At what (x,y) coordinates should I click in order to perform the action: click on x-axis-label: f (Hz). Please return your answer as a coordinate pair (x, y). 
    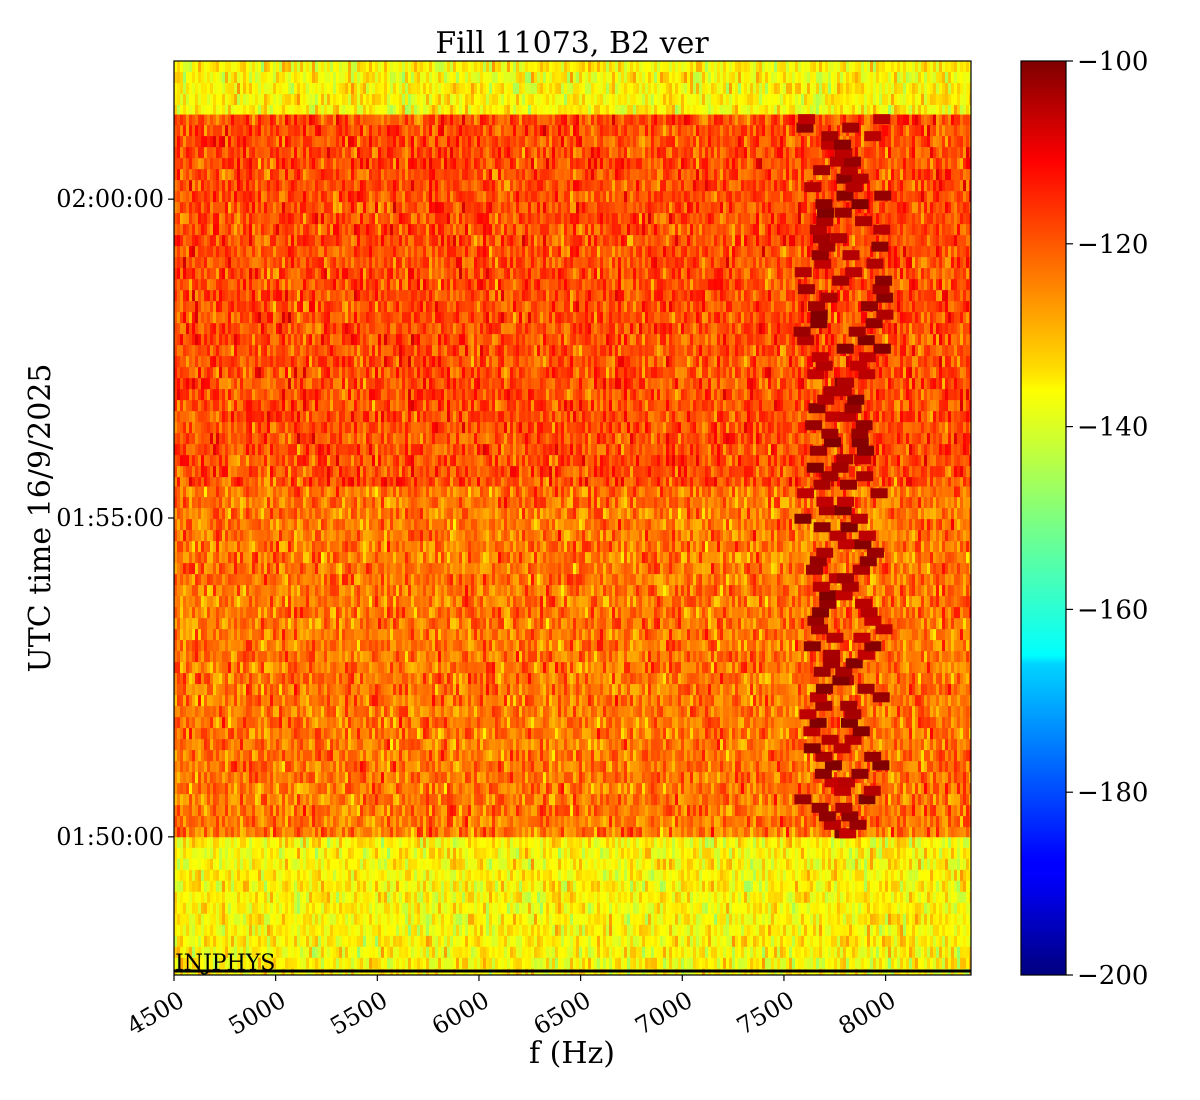
    Looking at the image, I should click on (572, 1053).